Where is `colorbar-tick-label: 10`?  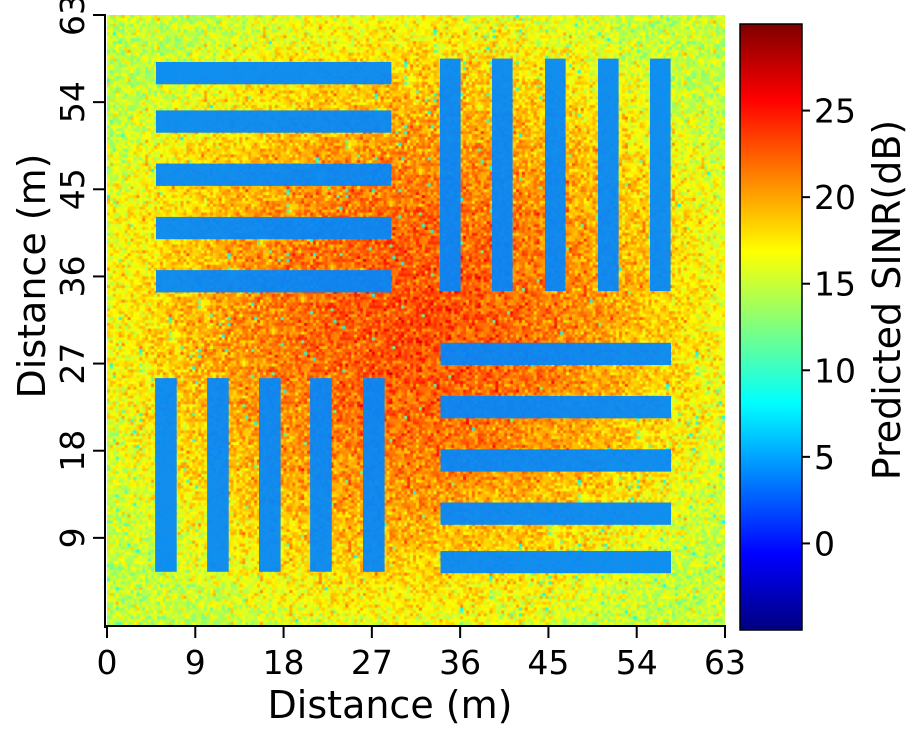 colorbar-tick-label: 10 is located at coordinates (835, 370).